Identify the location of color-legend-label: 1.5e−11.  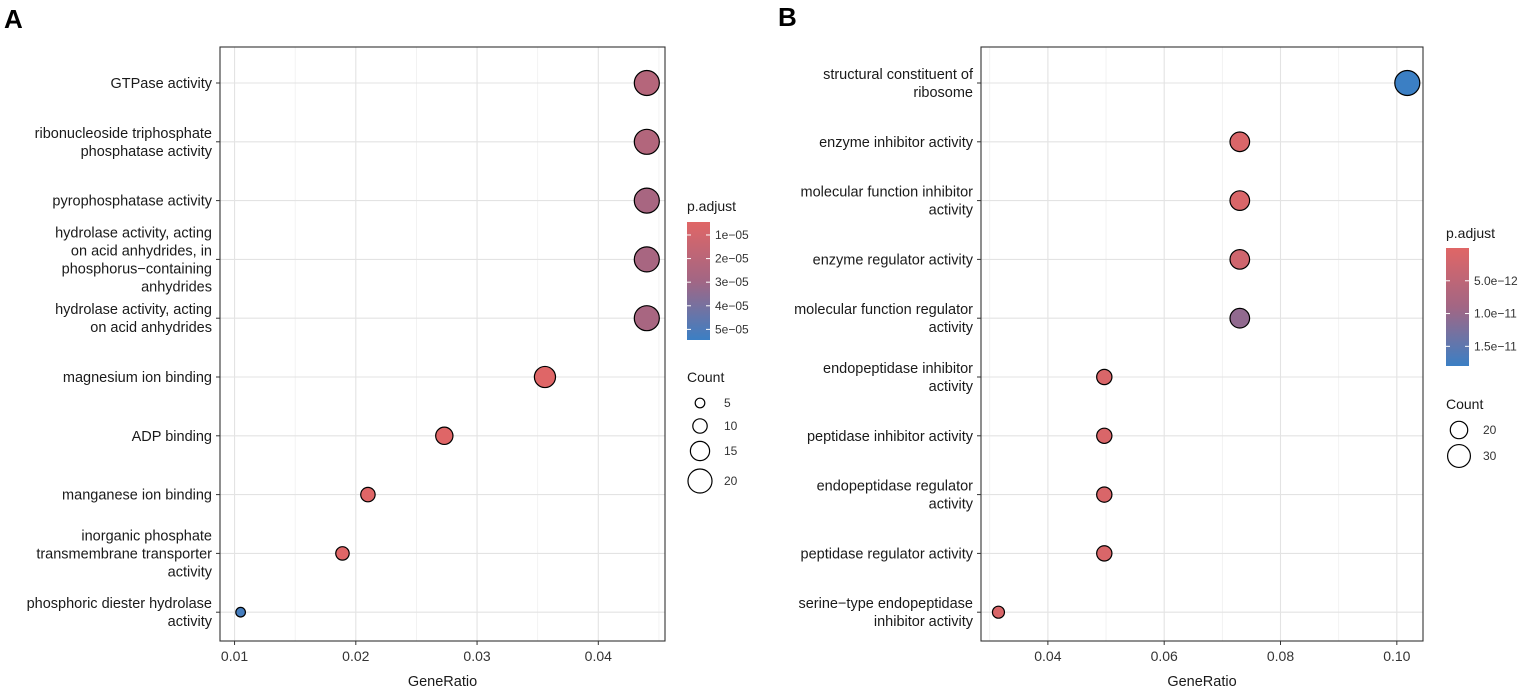
(1495, 346).